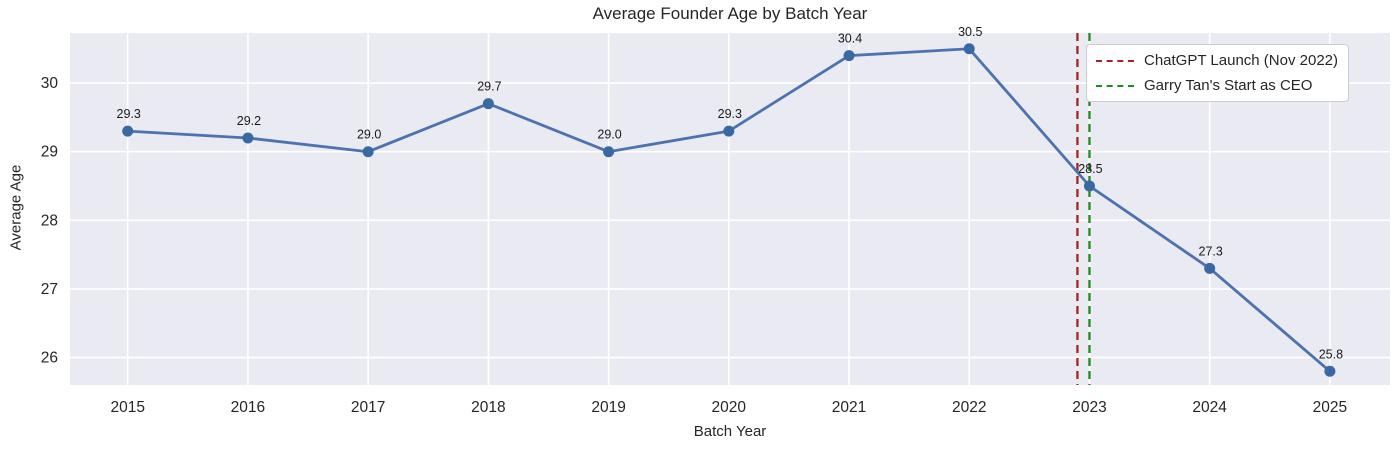  I want to click on x-tick-2025: 2025, so click(1330, 407).